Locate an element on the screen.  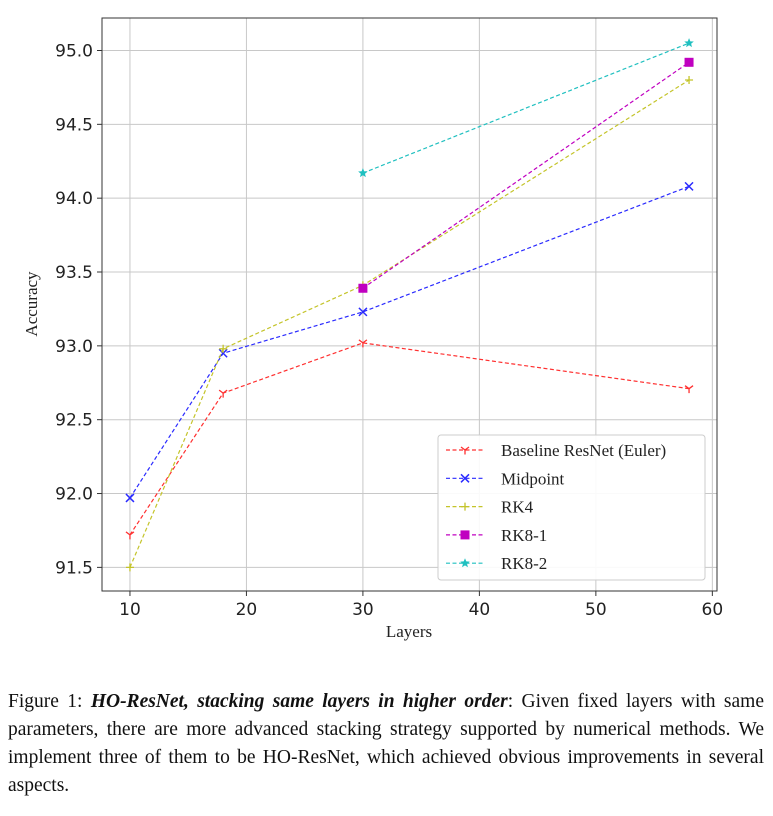
y-axis-label: Accuracy is located at coordinates (31, 304).